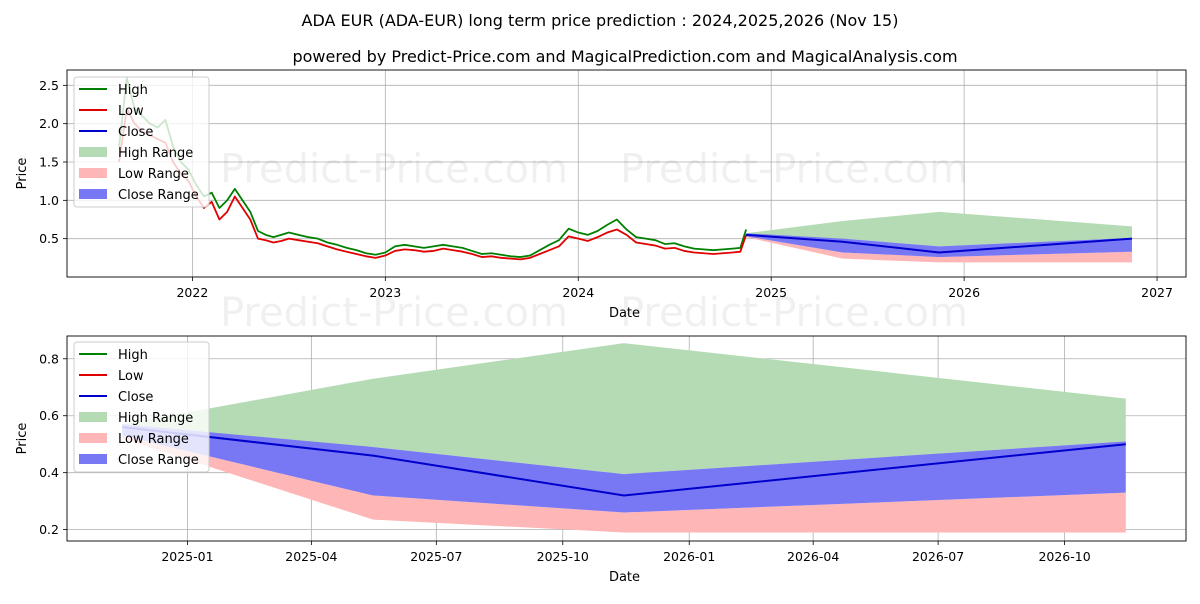 The height and width of the screenshot is (604, 1200). Describe the element at coordinates (964, 292) in the screenshot. I see `x-tick-label: 2026` at that location.